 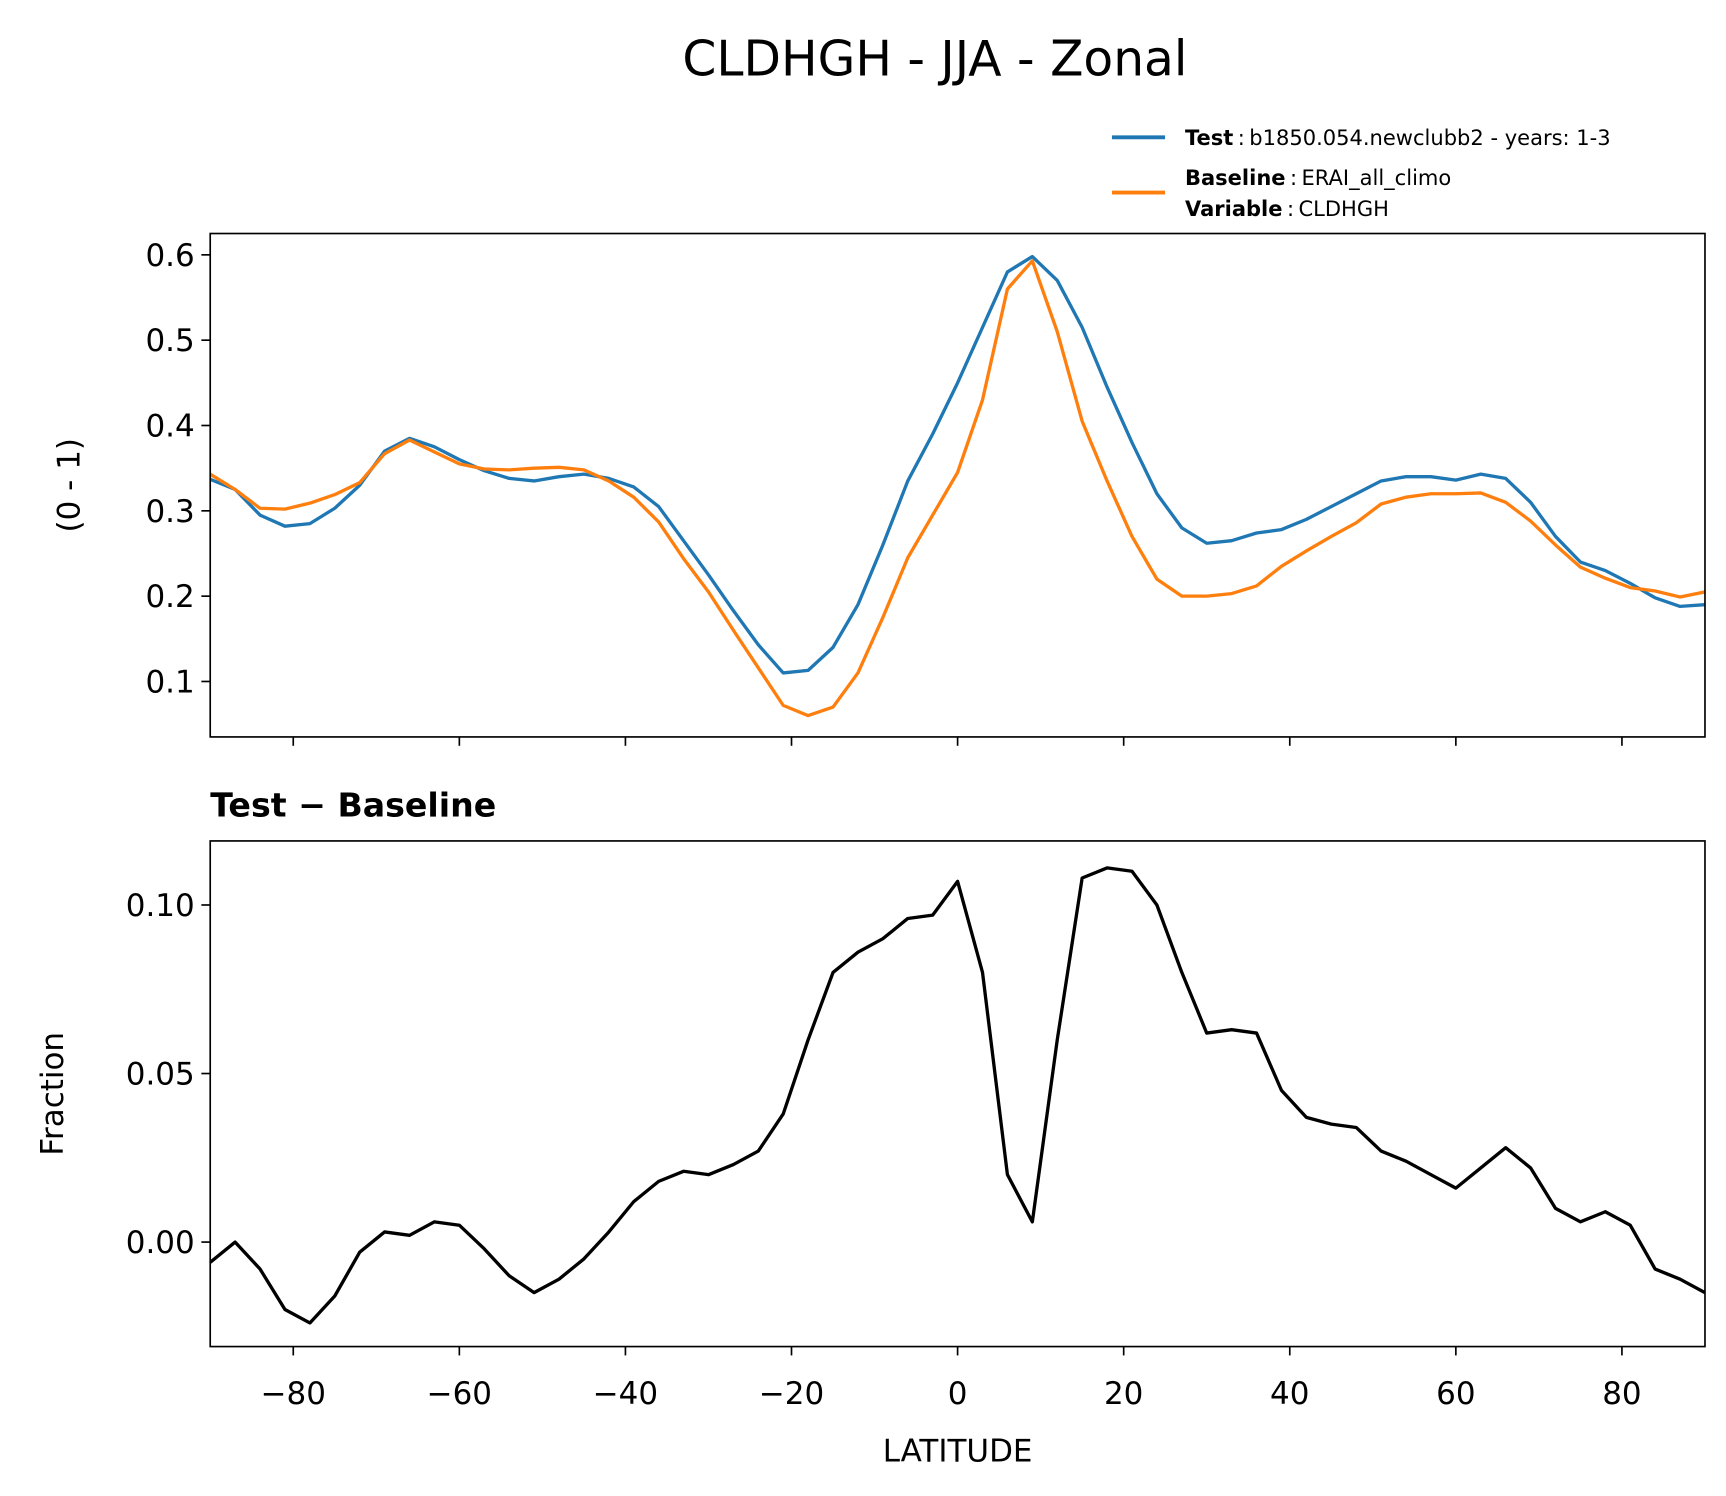 I want to click on y-tick-label: 0.1, so click(x=169, y=683).